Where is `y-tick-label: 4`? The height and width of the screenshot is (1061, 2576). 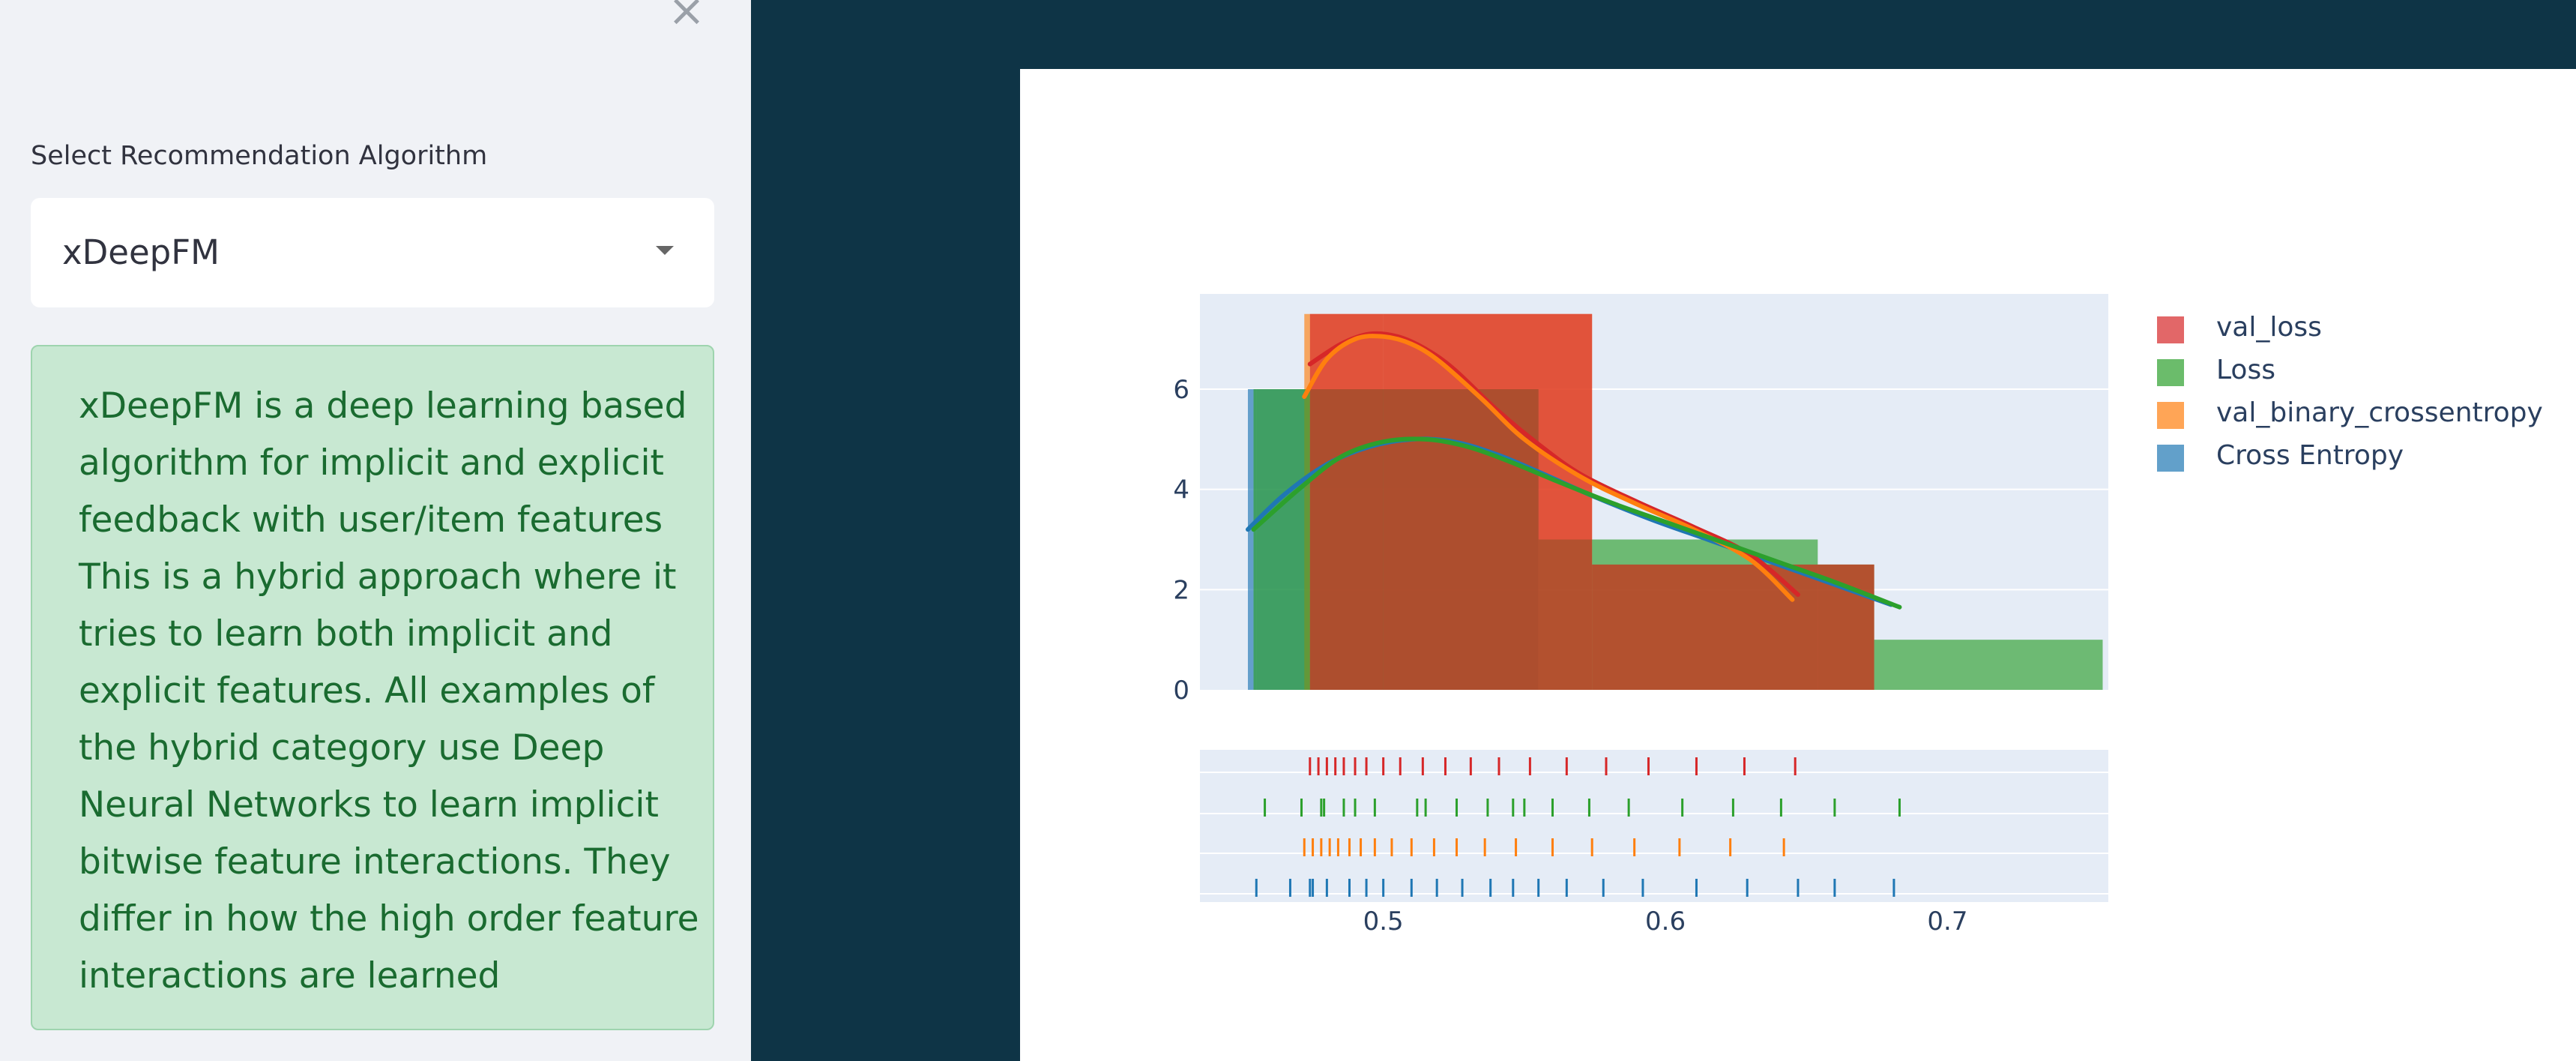
y-tick-label: 4 is located at coordinates (1181, 490).